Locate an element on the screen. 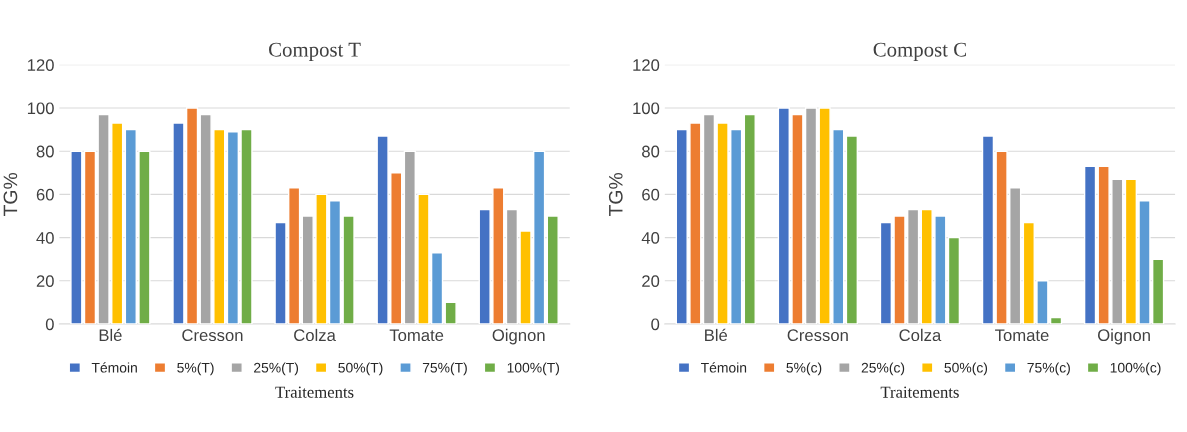 Image resolution: width=1187 pixels, height=432 pixels. legend-label: 25%(c) is located at coordinates (883, 369).